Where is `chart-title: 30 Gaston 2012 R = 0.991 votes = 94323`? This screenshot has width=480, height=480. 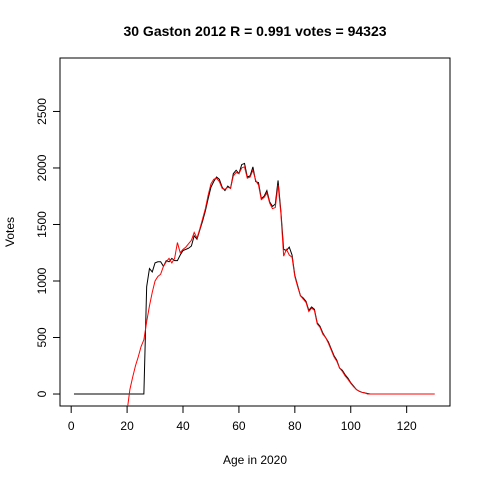
chart-title: 30 Gaston 2012 R = 0.991 votes = 94323 is located at coordinates (254, 31).